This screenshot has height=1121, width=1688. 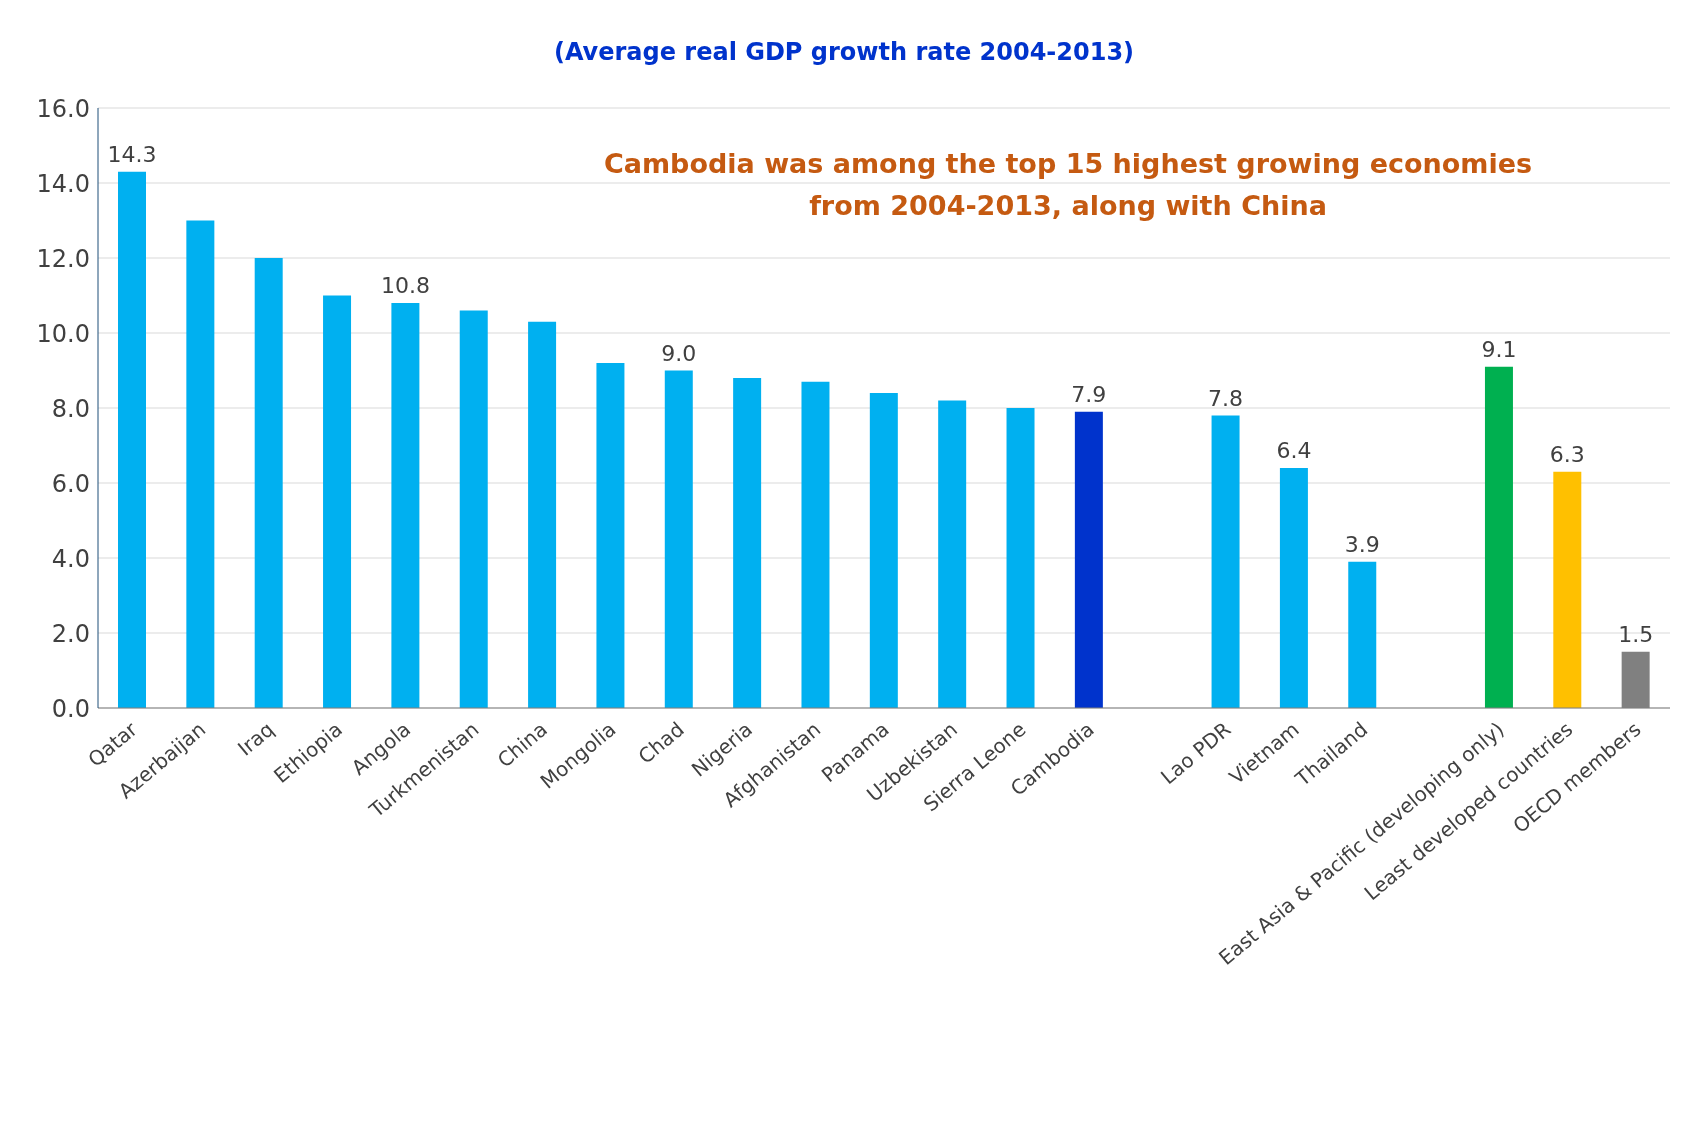 What do you see at coordinates (679, 353) in the screenshot?
I see `data-label: 9.0` at bounding box center [679, 353].